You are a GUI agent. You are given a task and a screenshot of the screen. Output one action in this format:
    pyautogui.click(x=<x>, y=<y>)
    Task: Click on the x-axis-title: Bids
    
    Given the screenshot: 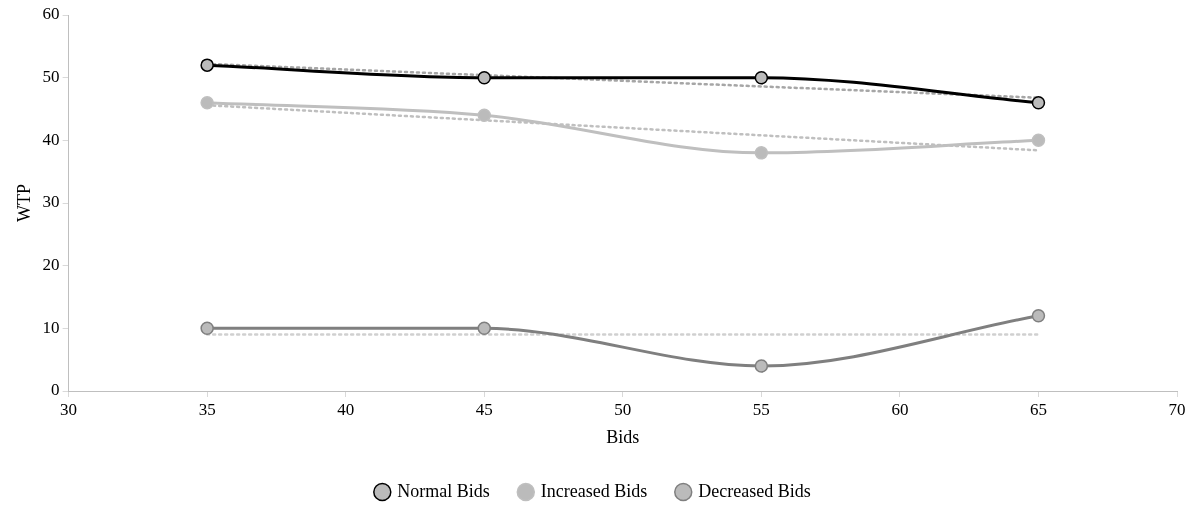 What is the action you would take?
    pyautogui.click(x=623, y=436)
    